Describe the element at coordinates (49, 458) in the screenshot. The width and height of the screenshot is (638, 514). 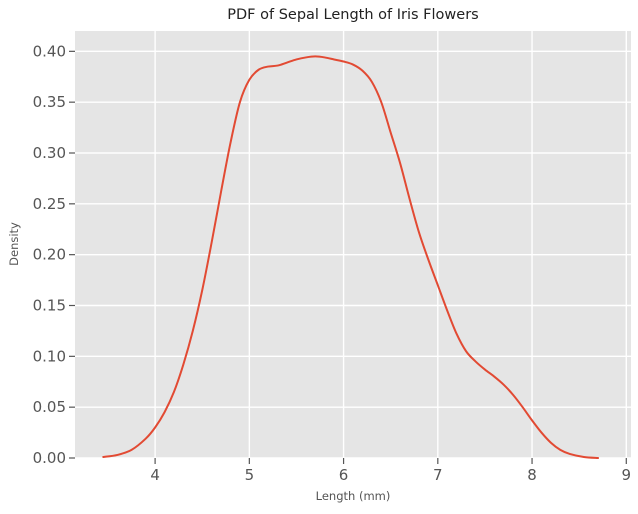
I see `y-tick-label: 0.00` at that location.